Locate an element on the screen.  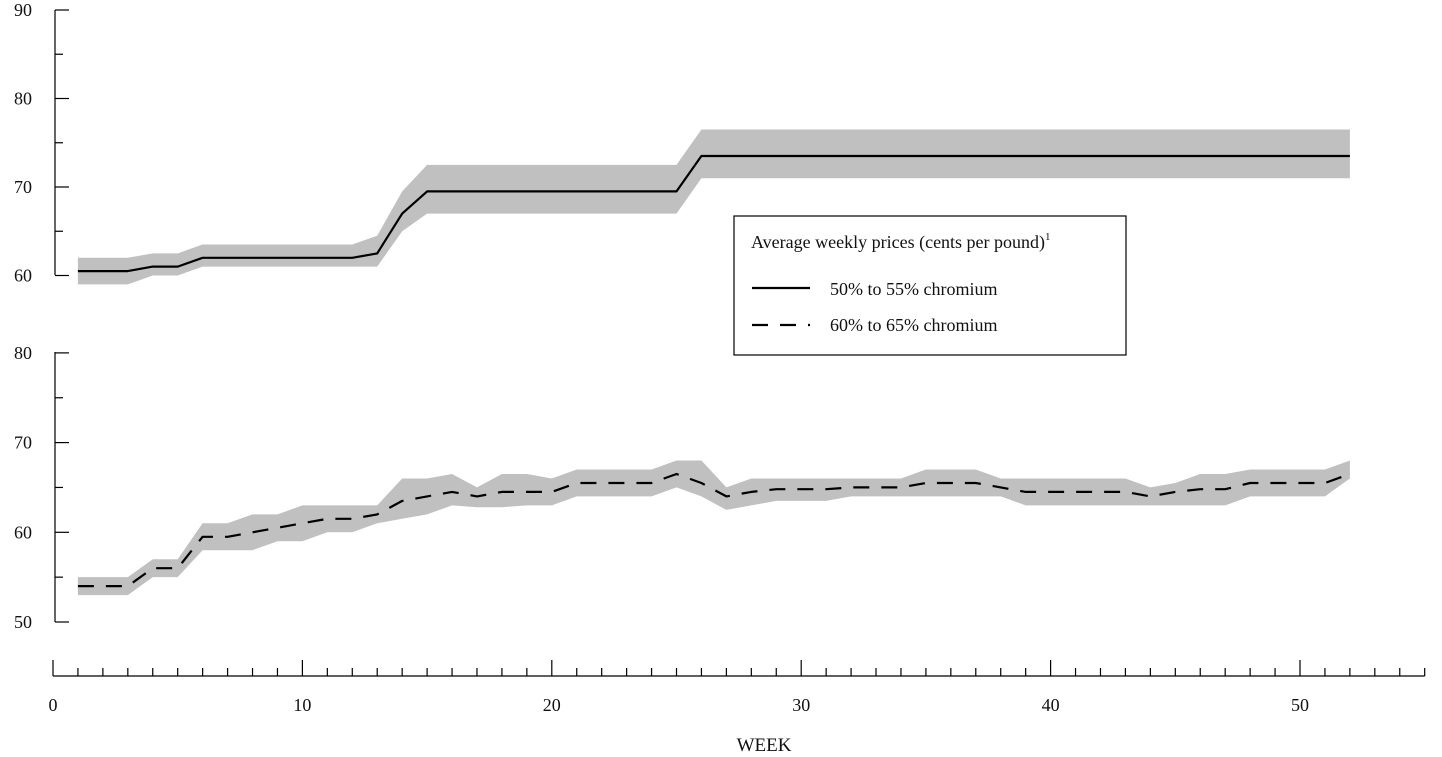
x-tick-label: 30 is located at coordinates (801, 705).